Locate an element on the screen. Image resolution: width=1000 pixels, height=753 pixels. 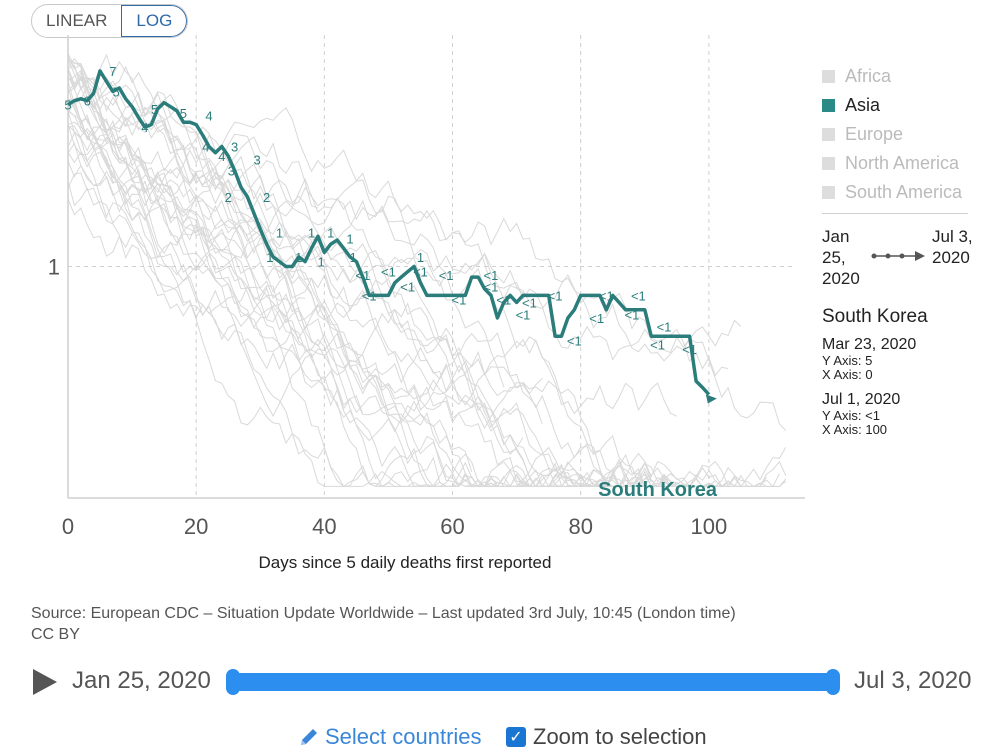
timeline: Jan 25, 2020 Jul 3, 2020 is located at coordinates (500, 682).